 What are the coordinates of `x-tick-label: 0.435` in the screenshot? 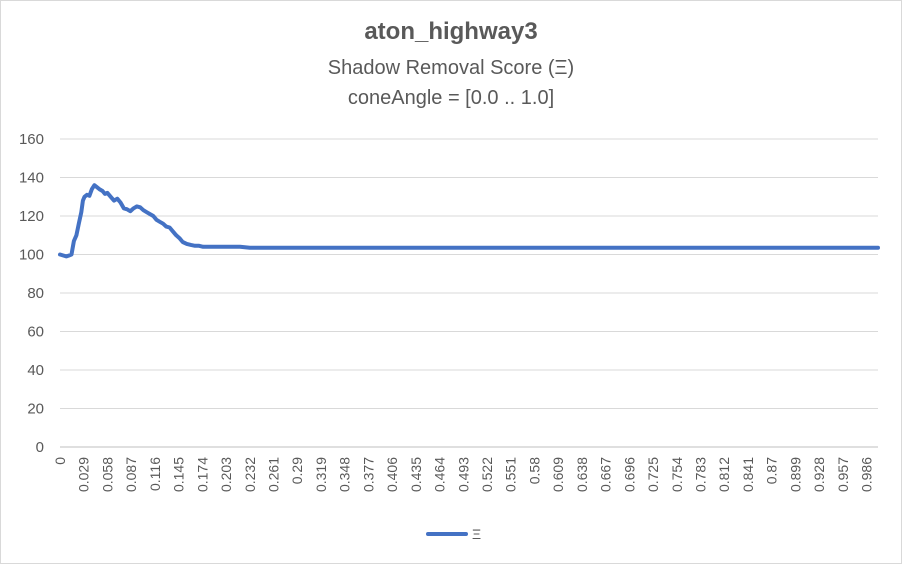 It's located at (416, 474).